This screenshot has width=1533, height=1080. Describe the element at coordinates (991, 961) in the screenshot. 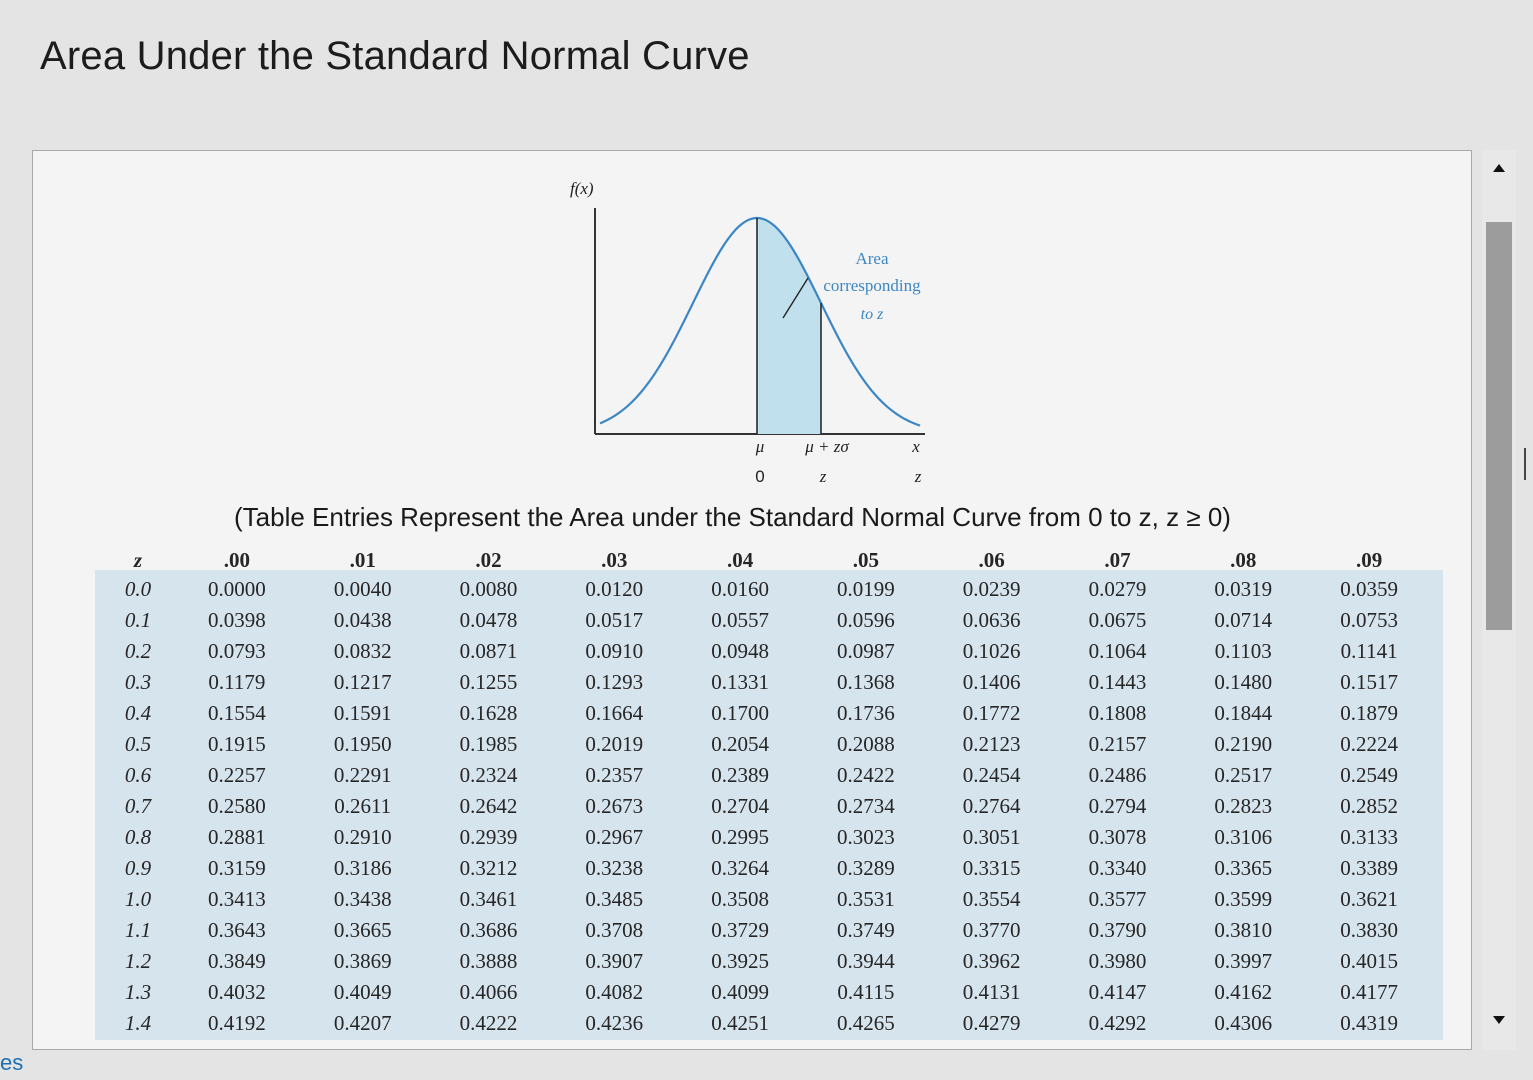

I see `area-value-cell: 0.3962` at that location.